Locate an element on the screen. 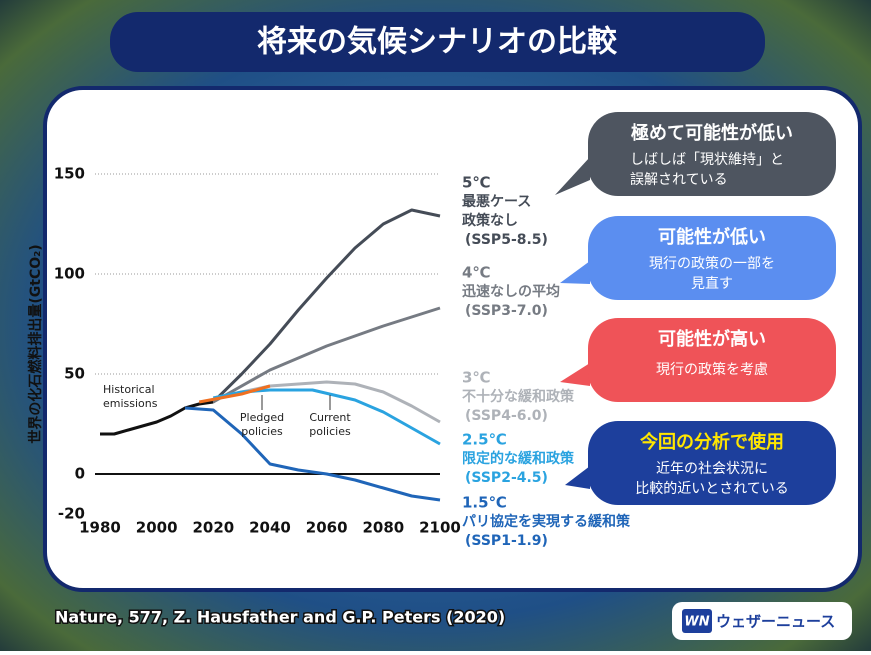 This screenshot has height=655, width=871. legend-entry: (SSP3-7.0) is located at coordinates (506, 311).